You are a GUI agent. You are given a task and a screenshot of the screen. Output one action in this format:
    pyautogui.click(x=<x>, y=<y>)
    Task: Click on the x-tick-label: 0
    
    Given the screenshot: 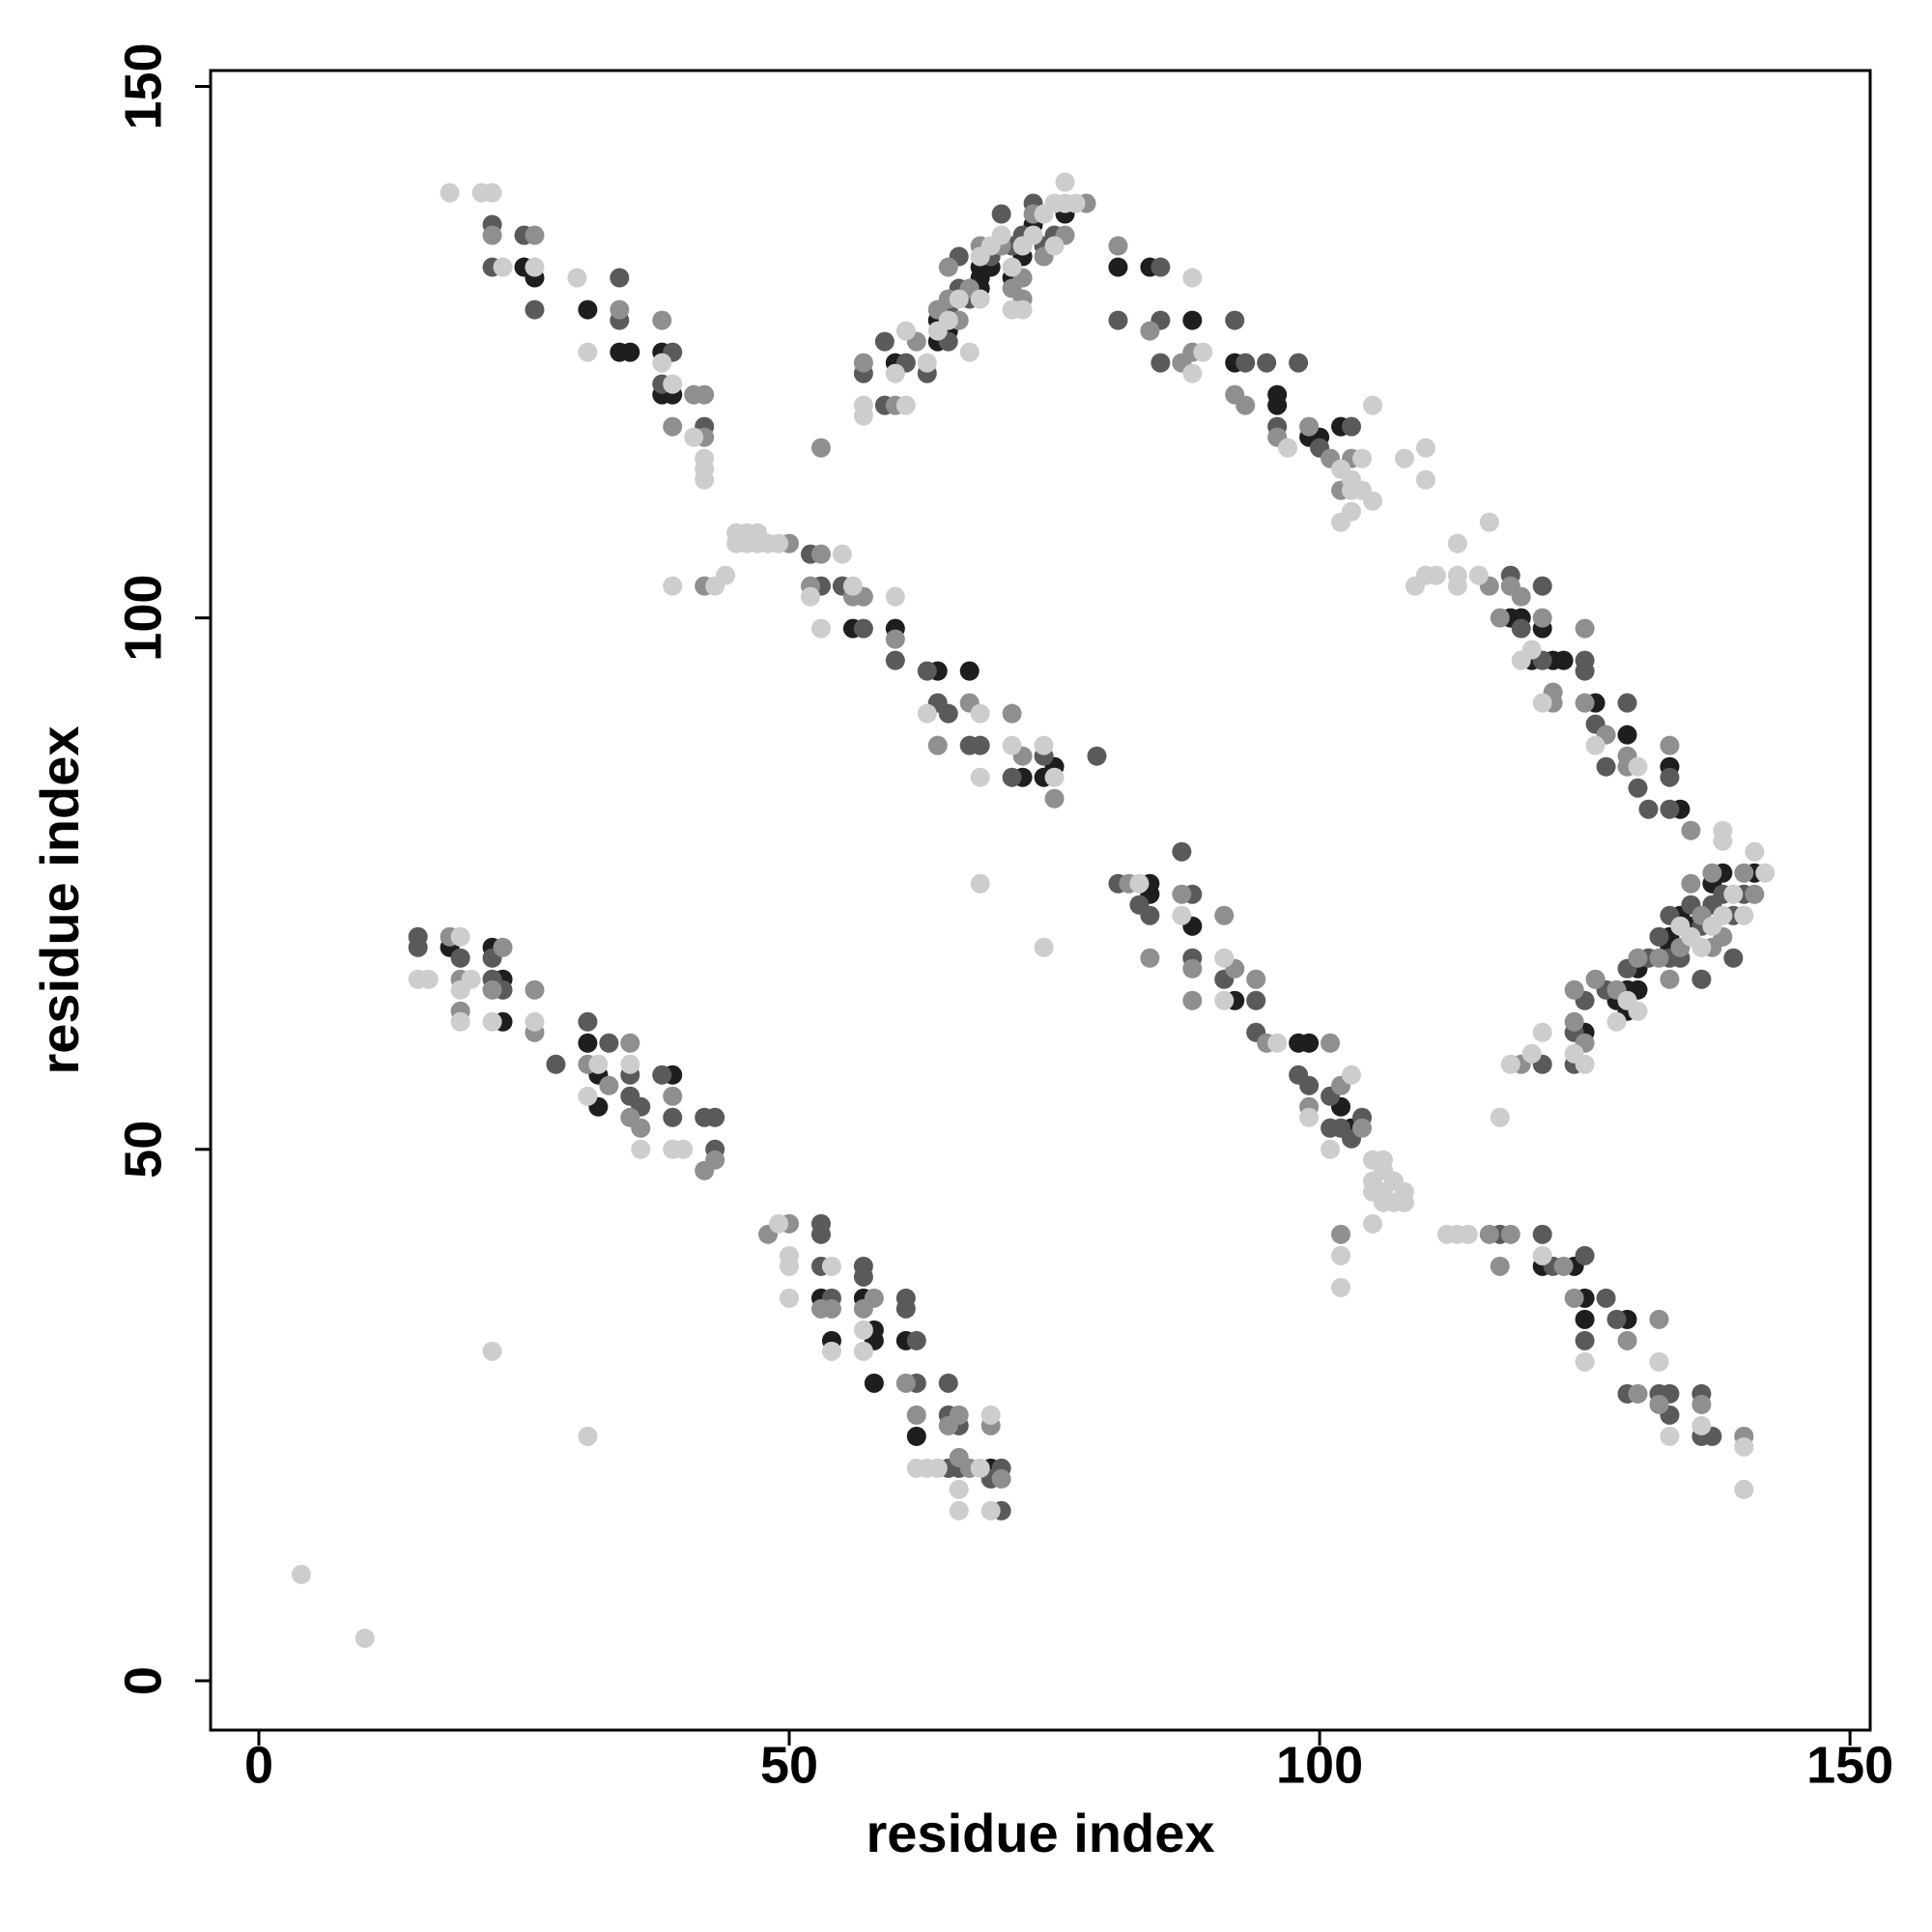 What is the action you would take?
    pyautogui.click(x=258, y=1765)
    